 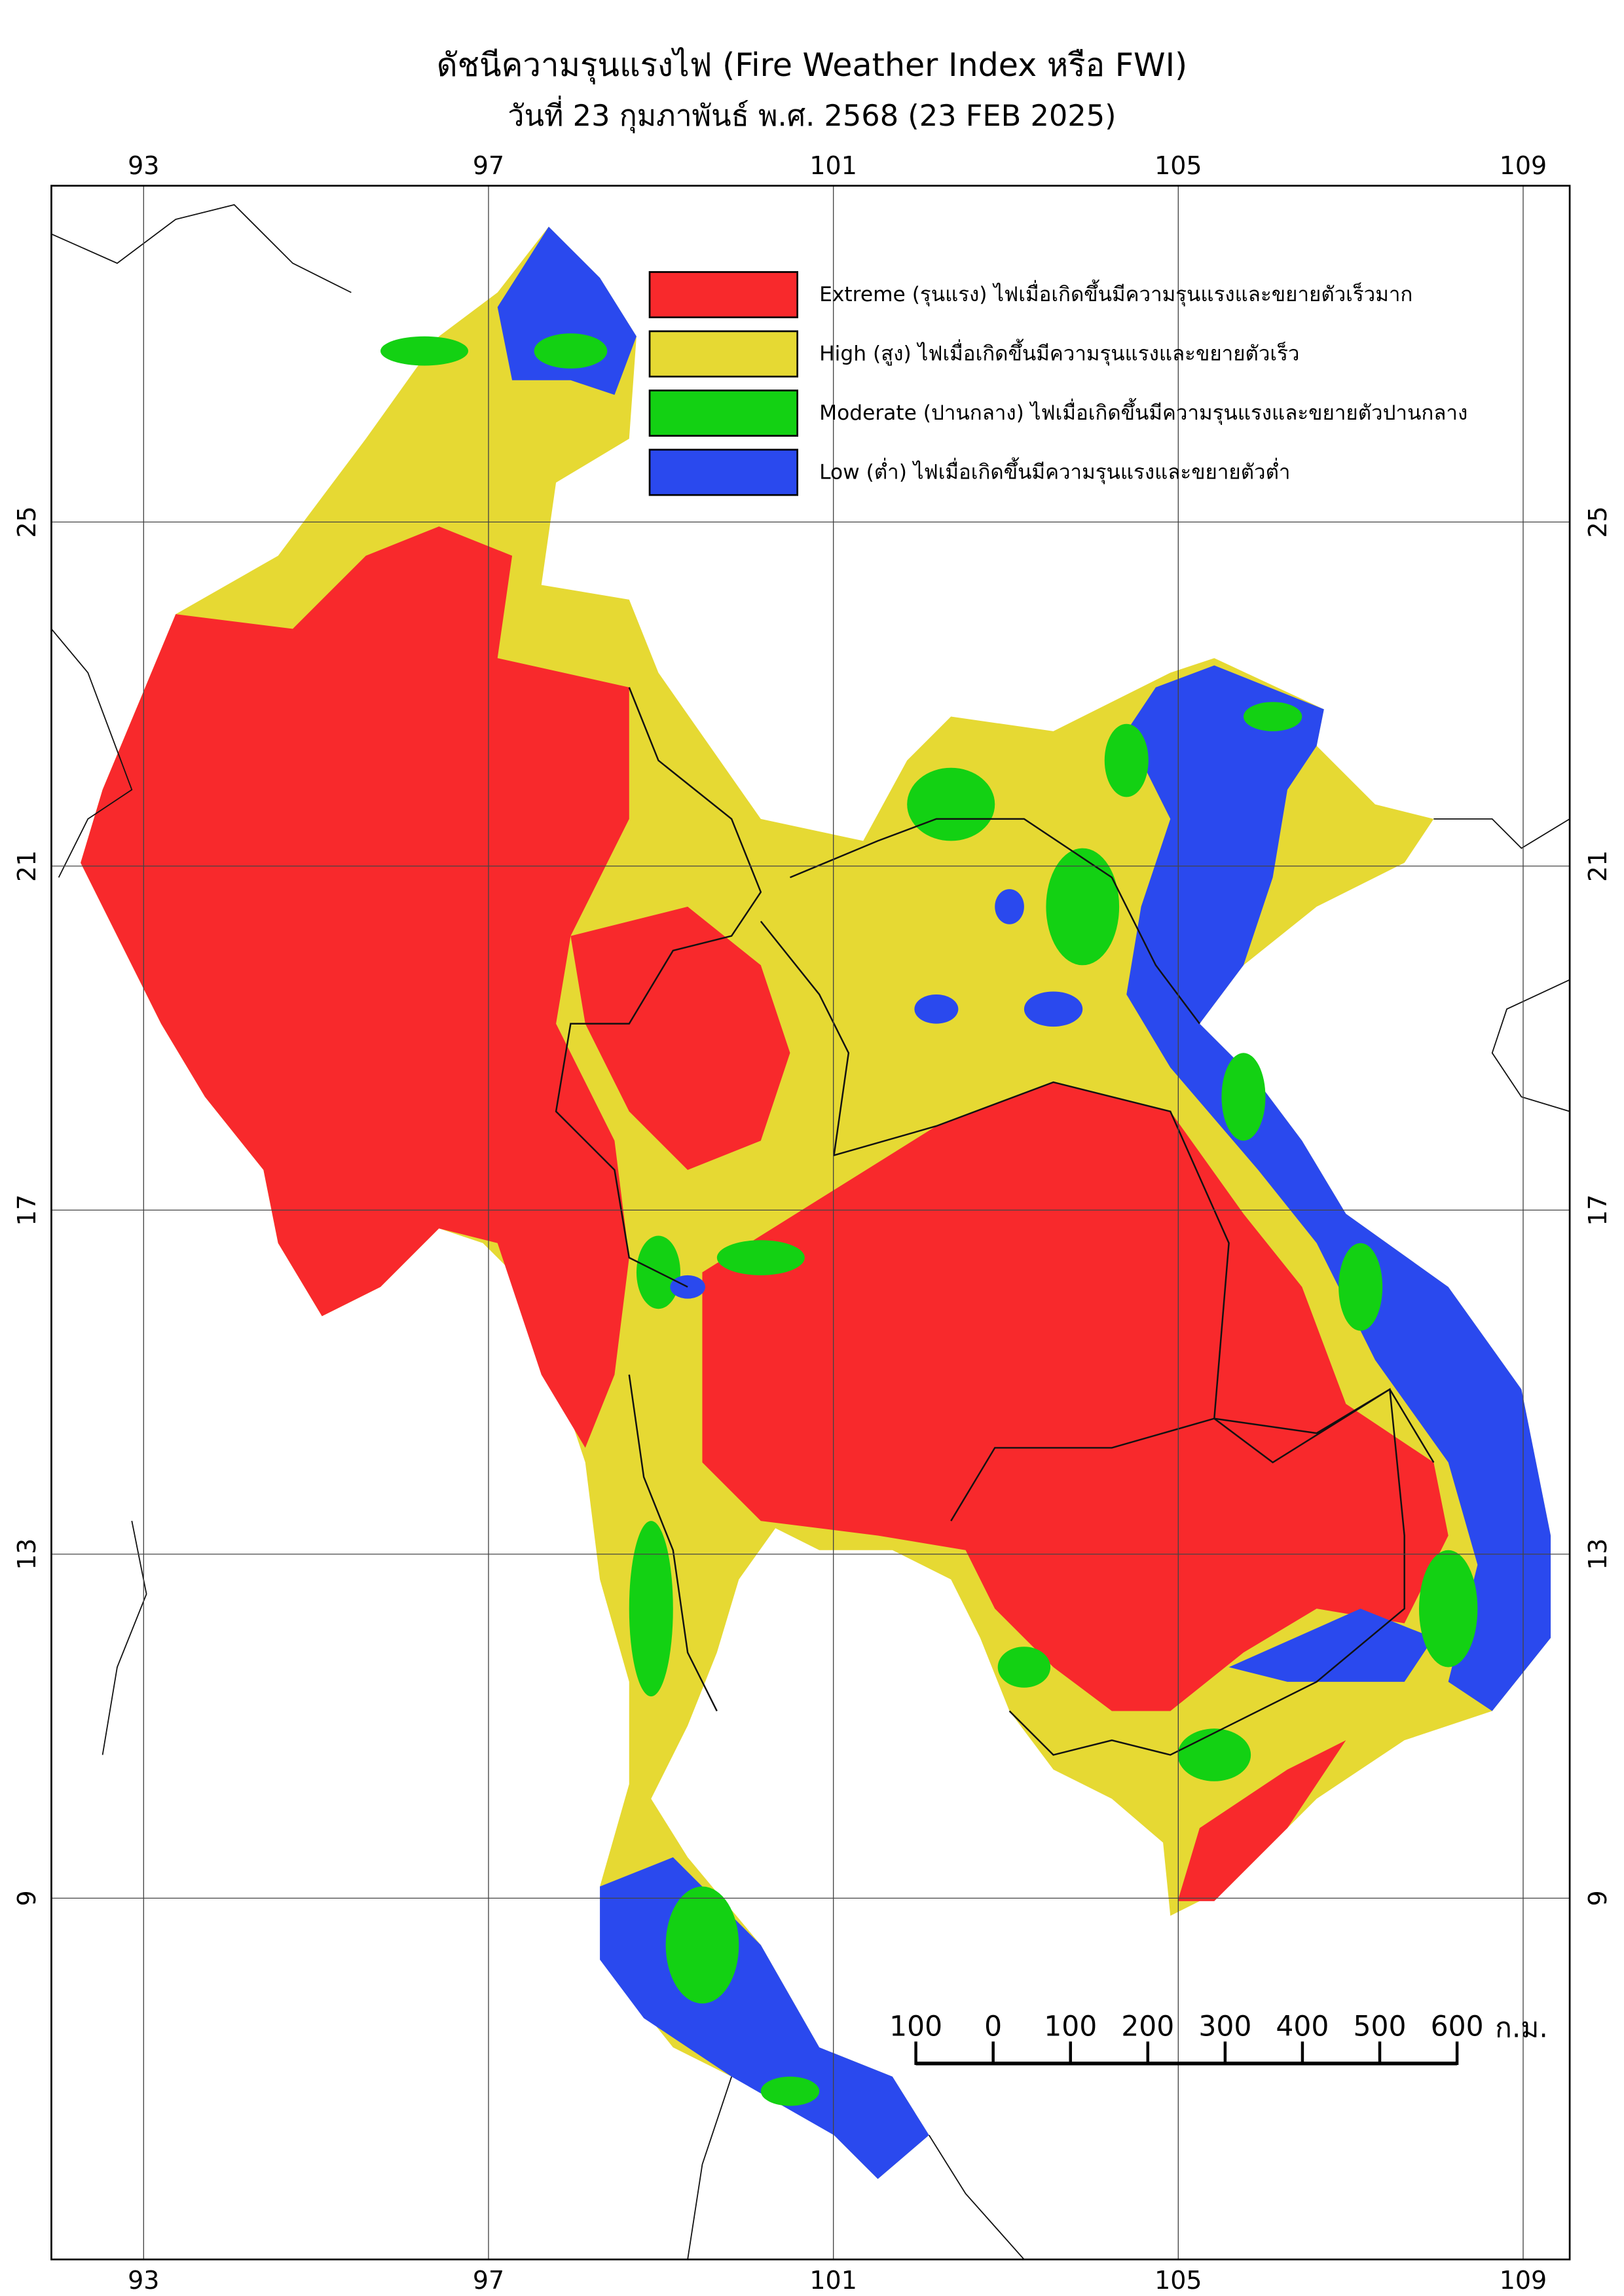 What do you see at coordinates (1147, 2027) in the screenshot?
I see `scale-label: 200` at bounding box center [1147, 2027].